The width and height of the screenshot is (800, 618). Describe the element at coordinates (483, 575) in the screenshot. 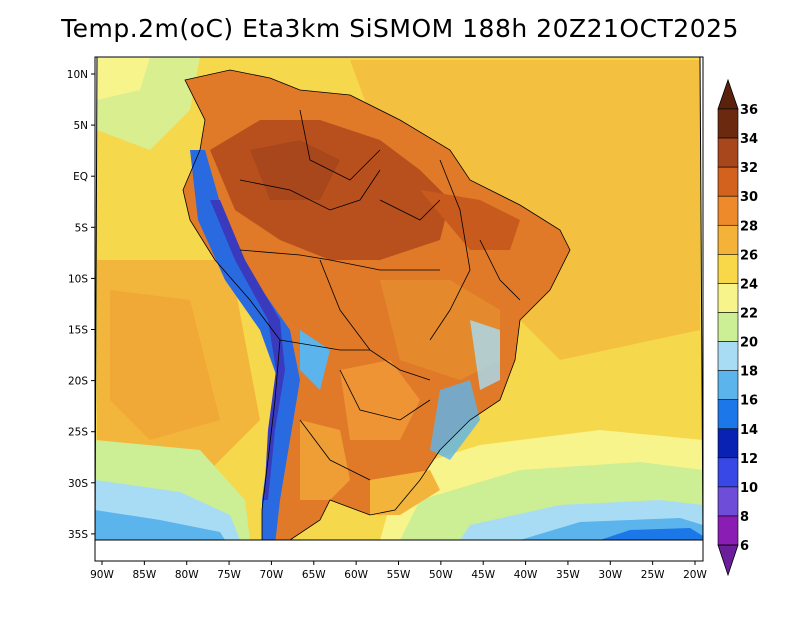

I see `lon-tick-label: 45W` at that location.